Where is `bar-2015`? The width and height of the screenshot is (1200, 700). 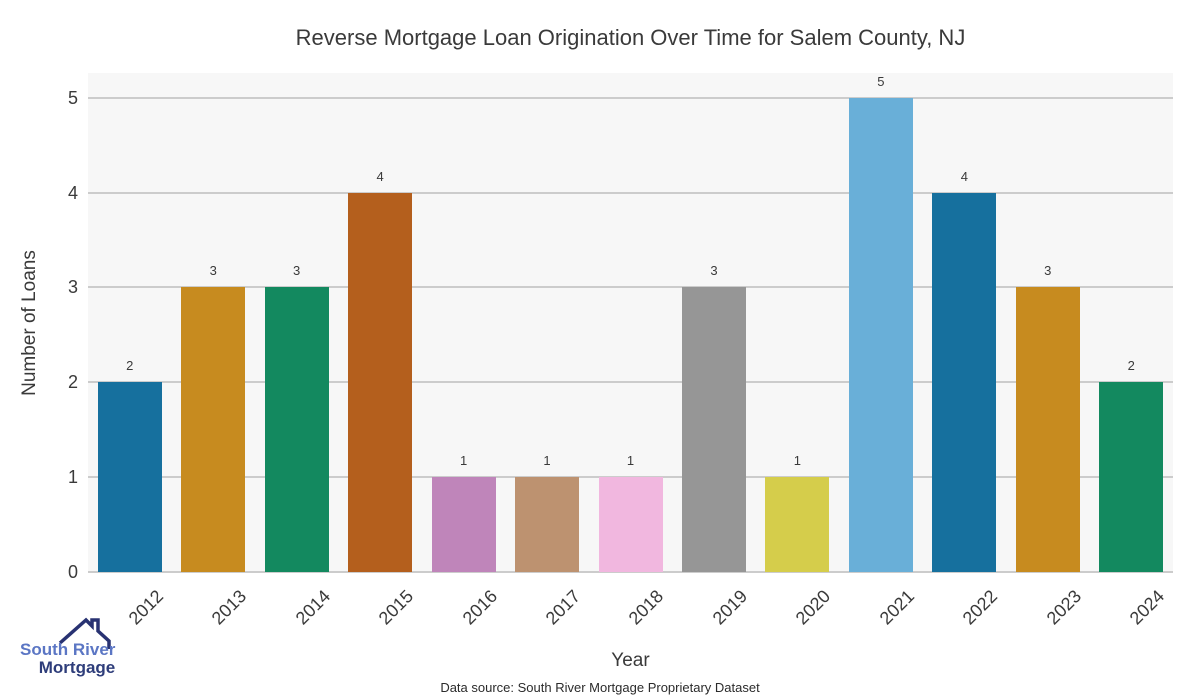
bar-2015 is located at coordinates (380, 382).